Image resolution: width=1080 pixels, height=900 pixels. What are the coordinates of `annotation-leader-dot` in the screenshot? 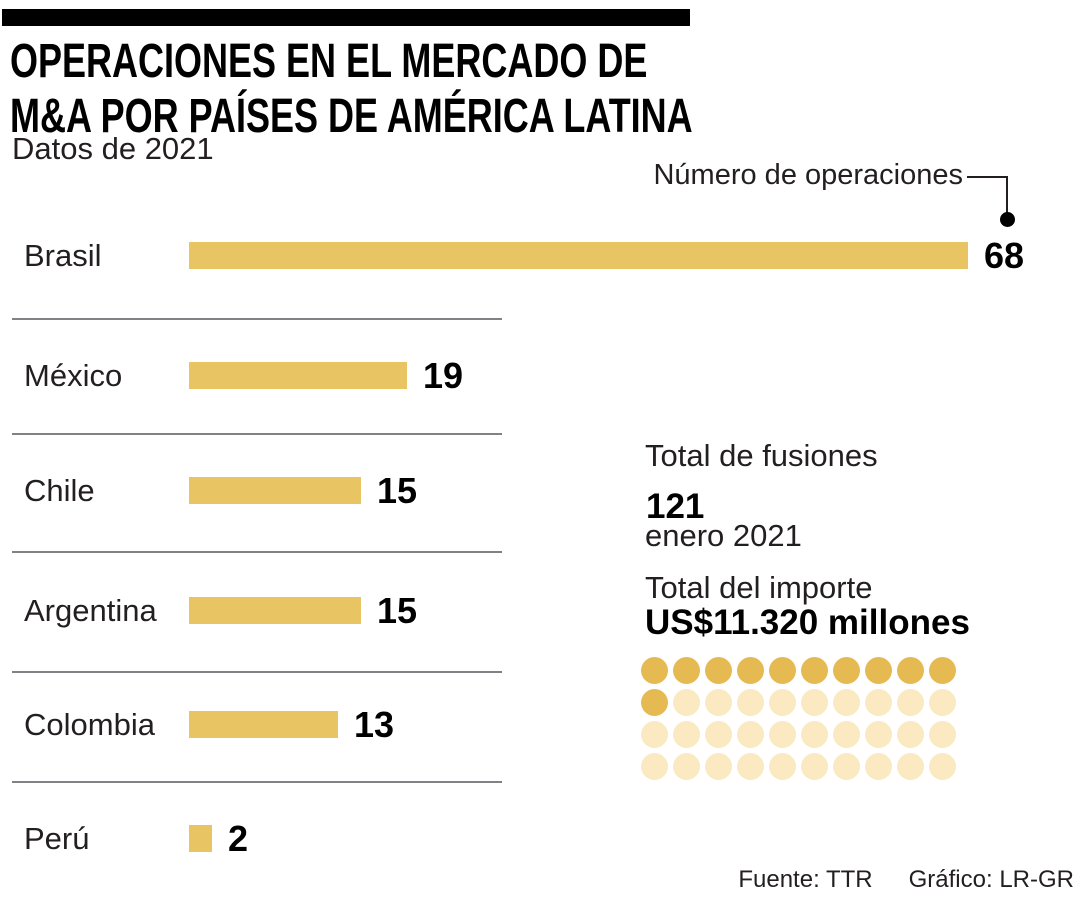 It's located at (1007, 219).